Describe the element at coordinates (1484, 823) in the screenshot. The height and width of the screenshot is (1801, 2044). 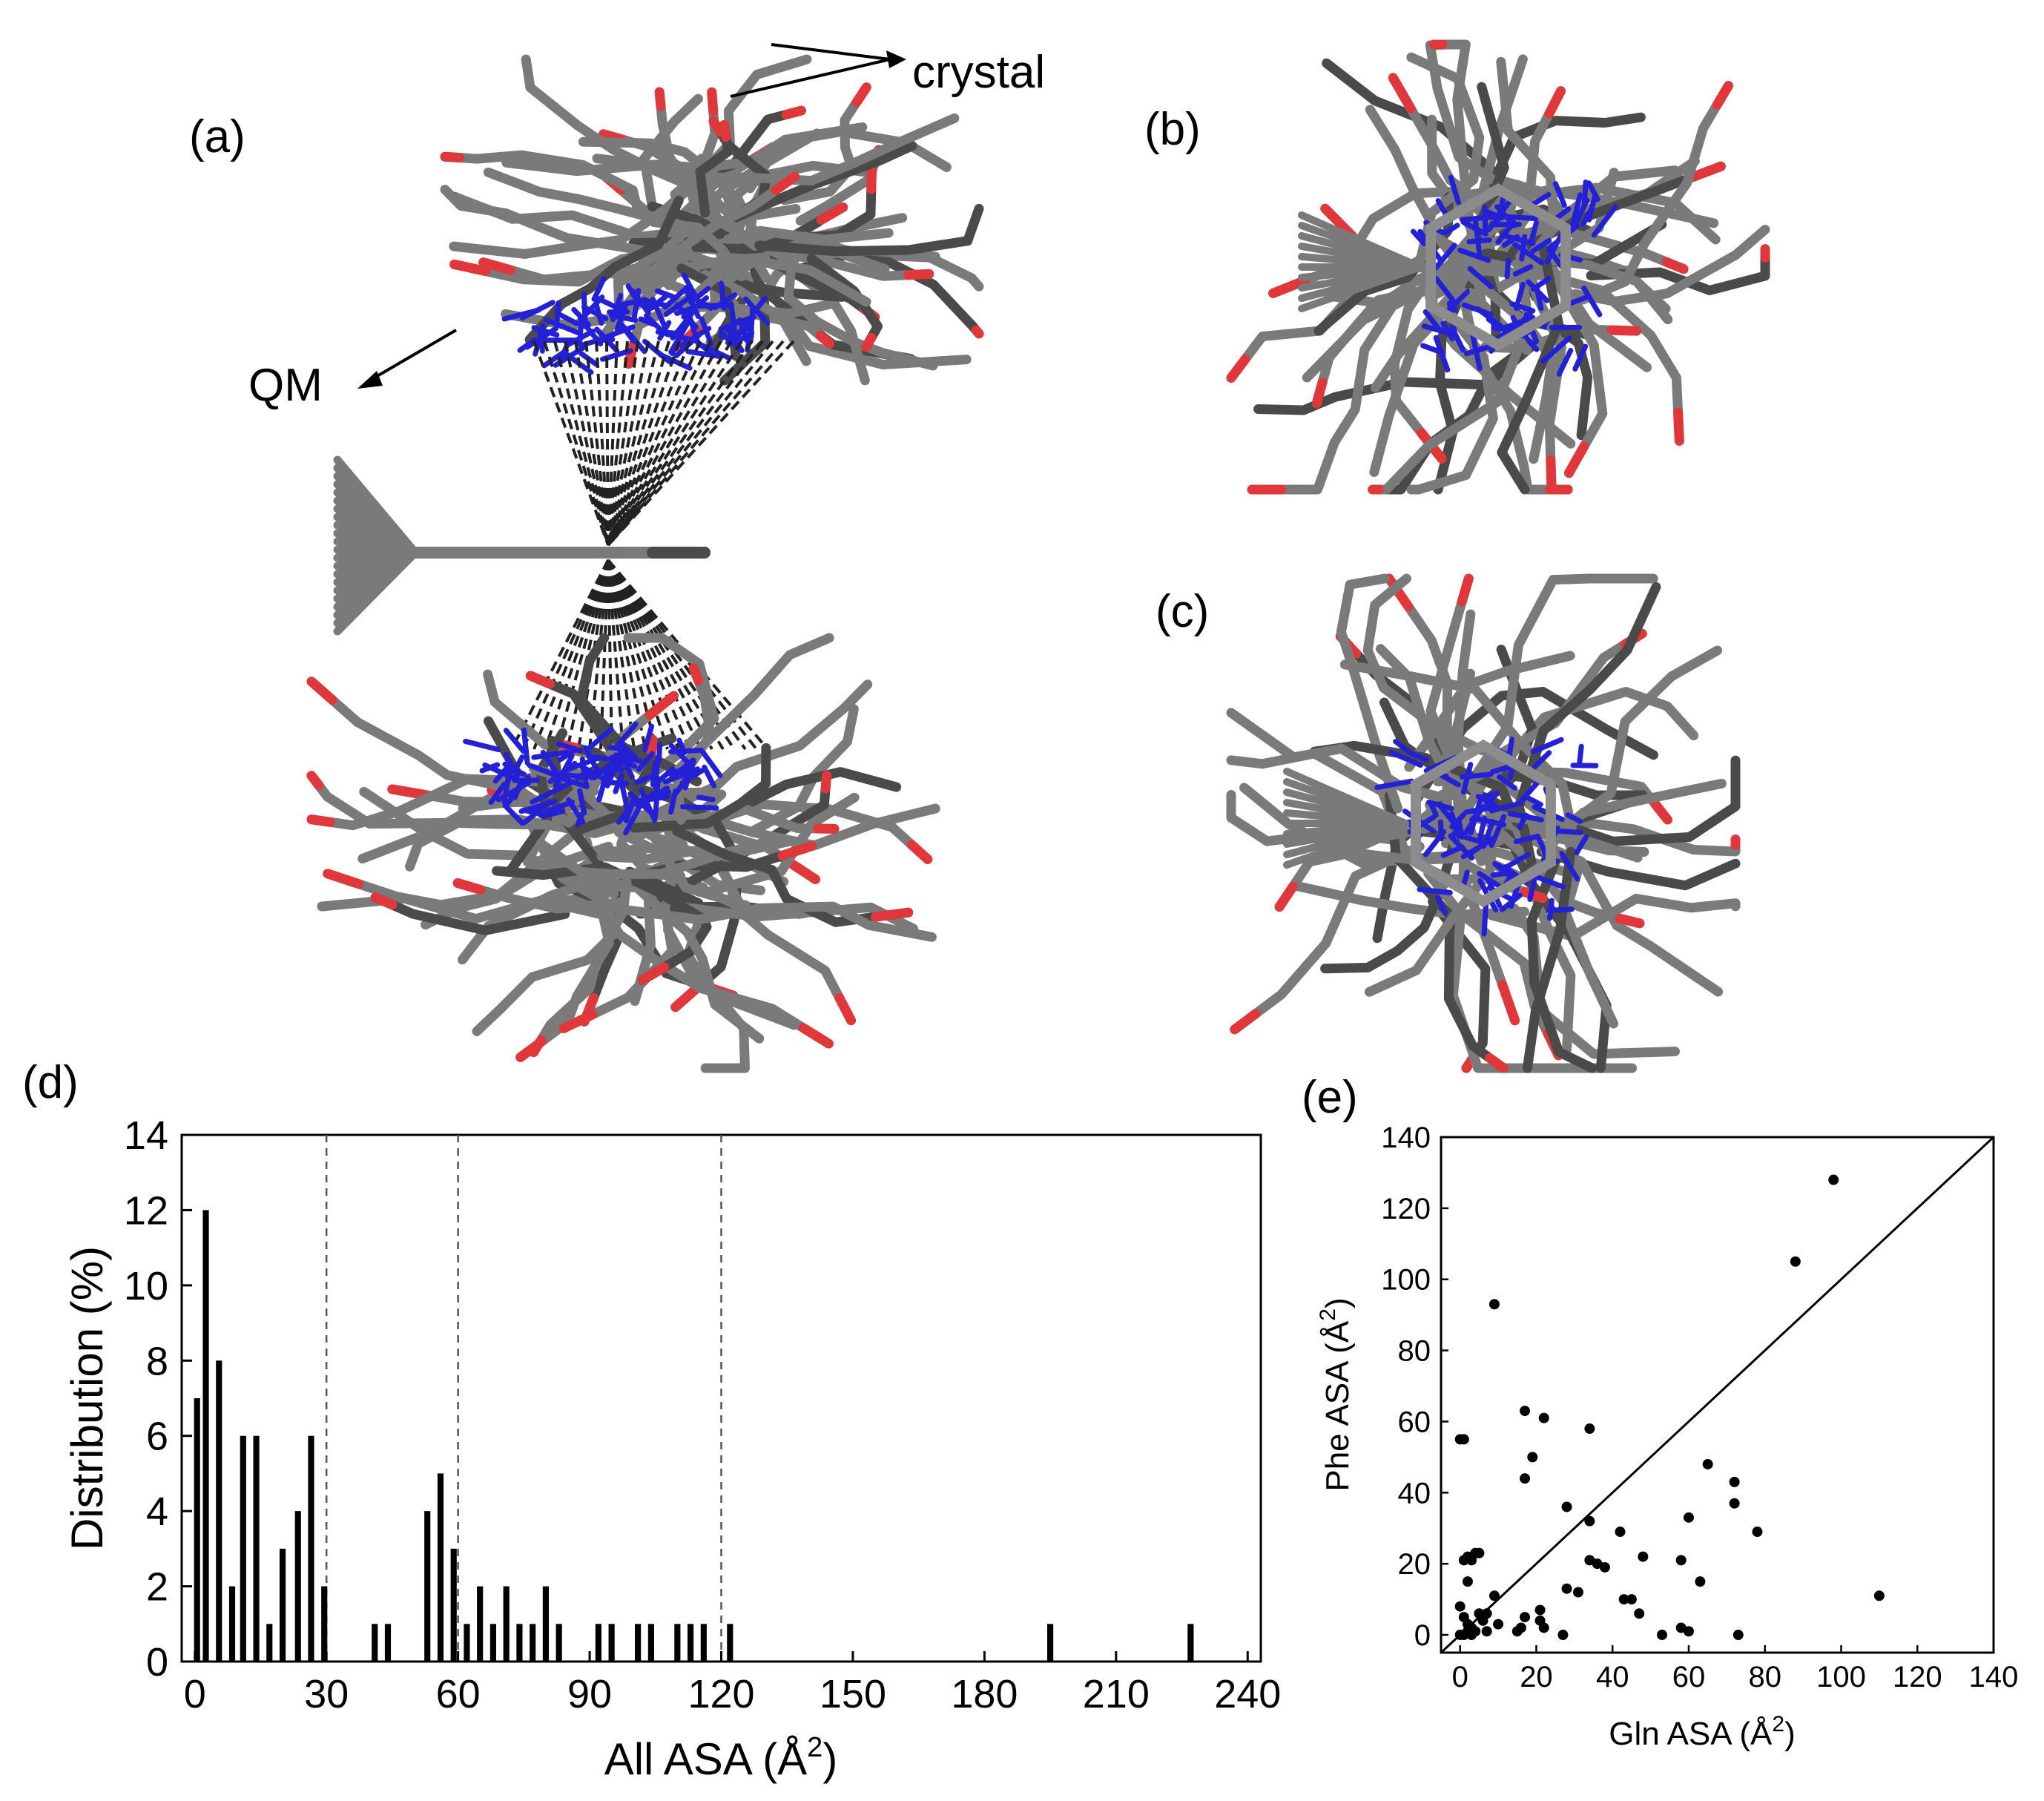
I see `phenyl-ring` at that location.